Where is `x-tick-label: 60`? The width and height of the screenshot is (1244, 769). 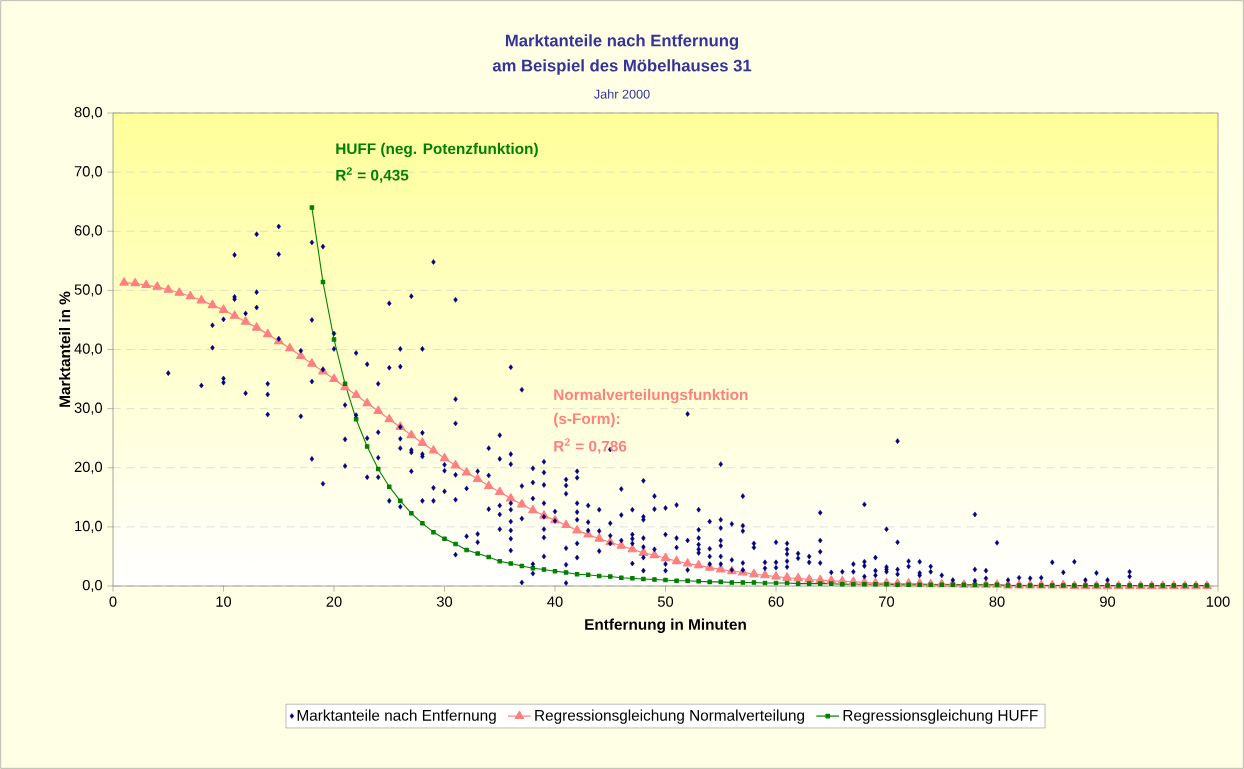 x-tick-label: 60 is located at coordinates (776, 601).